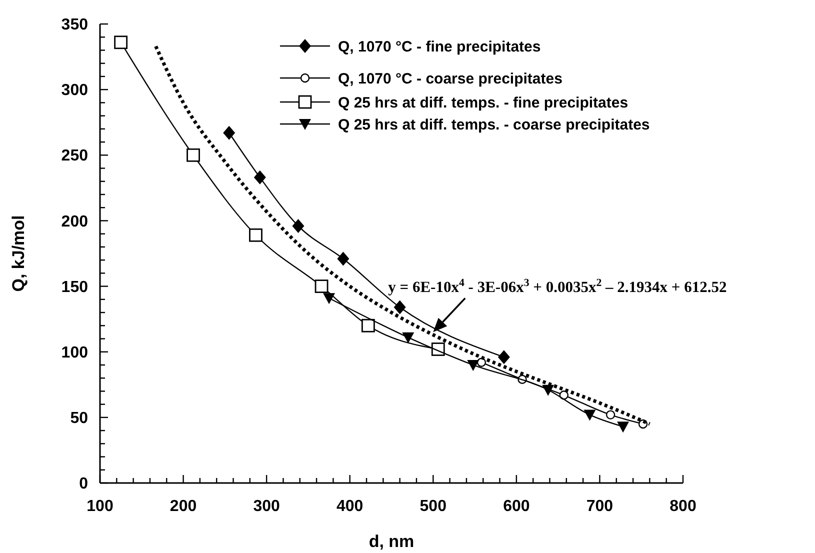 The image size is (815, 553). What do you see at coordinates (350, 506) in the screenshot?
I see `x-tick-label: 400` at bounding box center [350, 506].